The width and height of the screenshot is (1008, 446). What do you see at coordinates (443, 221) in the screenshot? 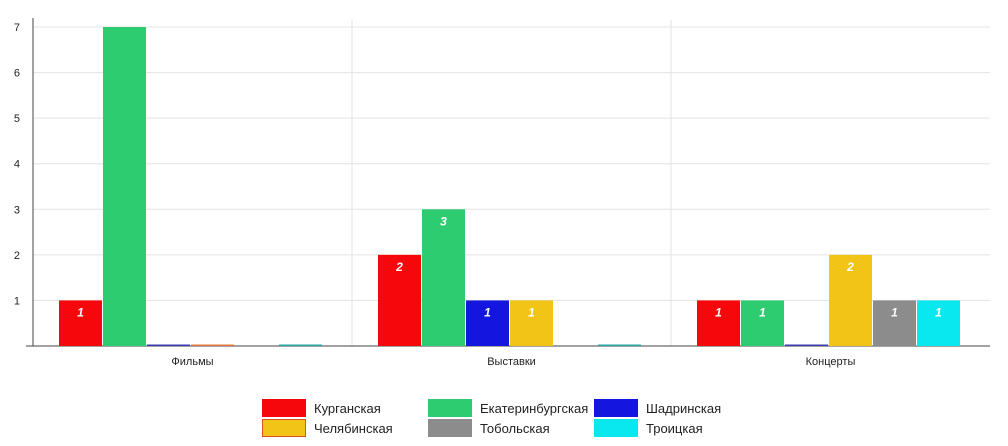
I see `bar-value-label: 3` at bounding box center [443, 221].